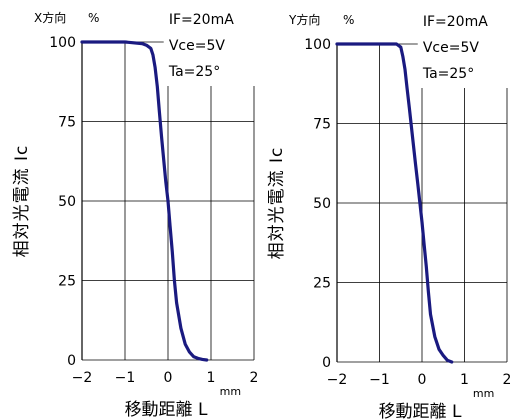 The height and width of the screenshot is (419, 516). I want to click on y-condition-text: Ta=25°, so click(448, 74).